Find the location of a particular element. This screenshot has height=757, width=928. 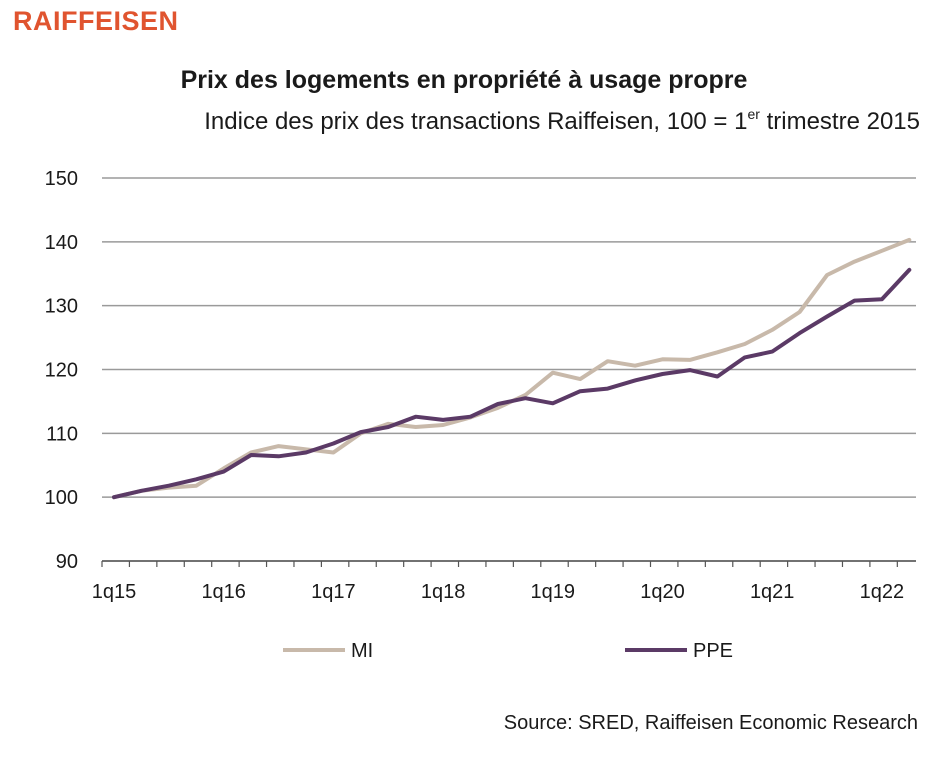

y-tick-label: 130 is located at coordinates (61, 307).